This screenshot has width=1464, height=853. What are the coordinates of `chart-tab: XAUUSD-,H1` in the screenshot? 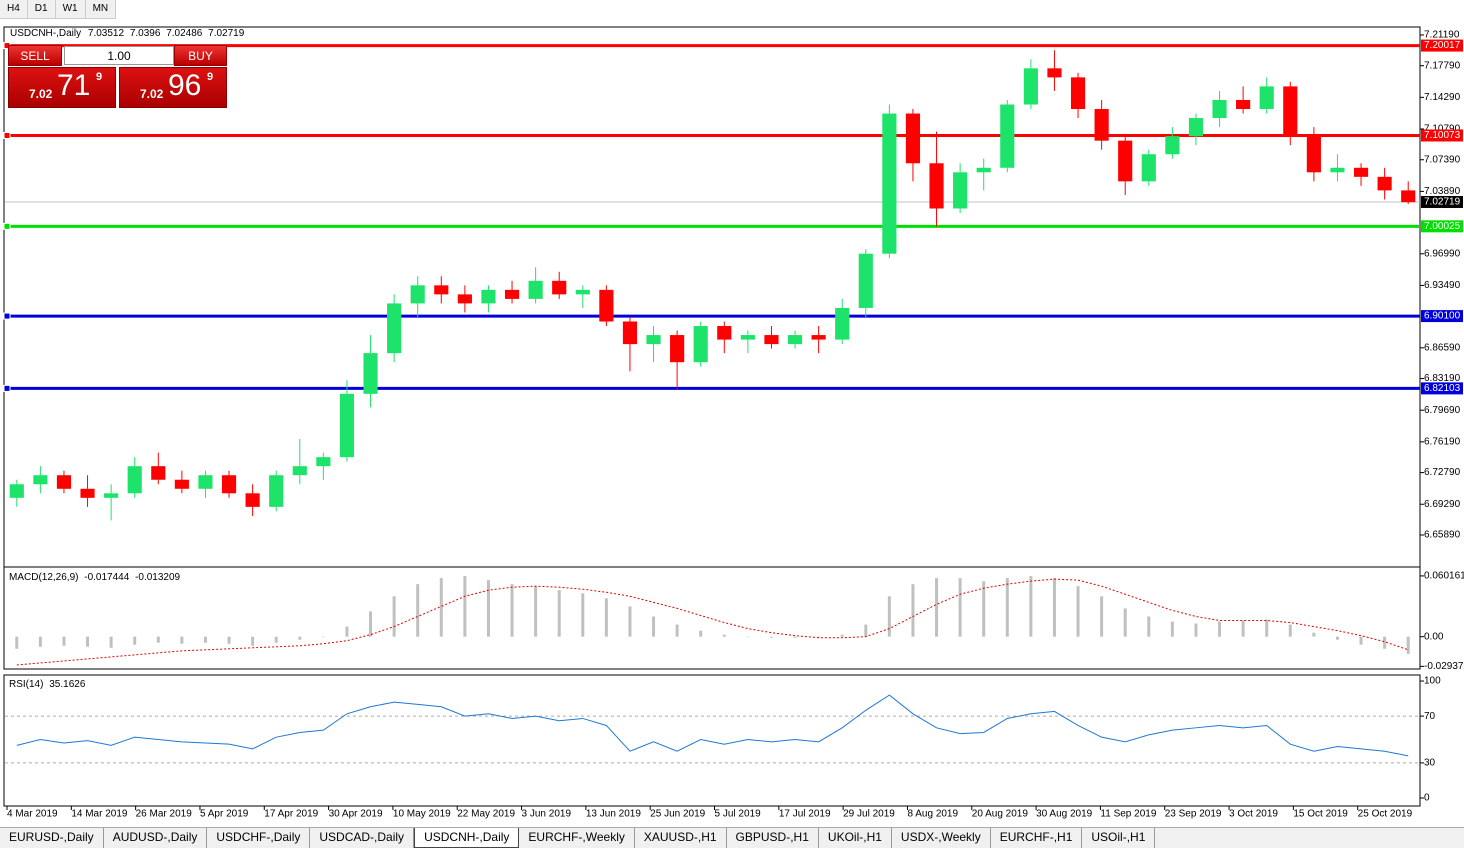 It's located at (681, 838).